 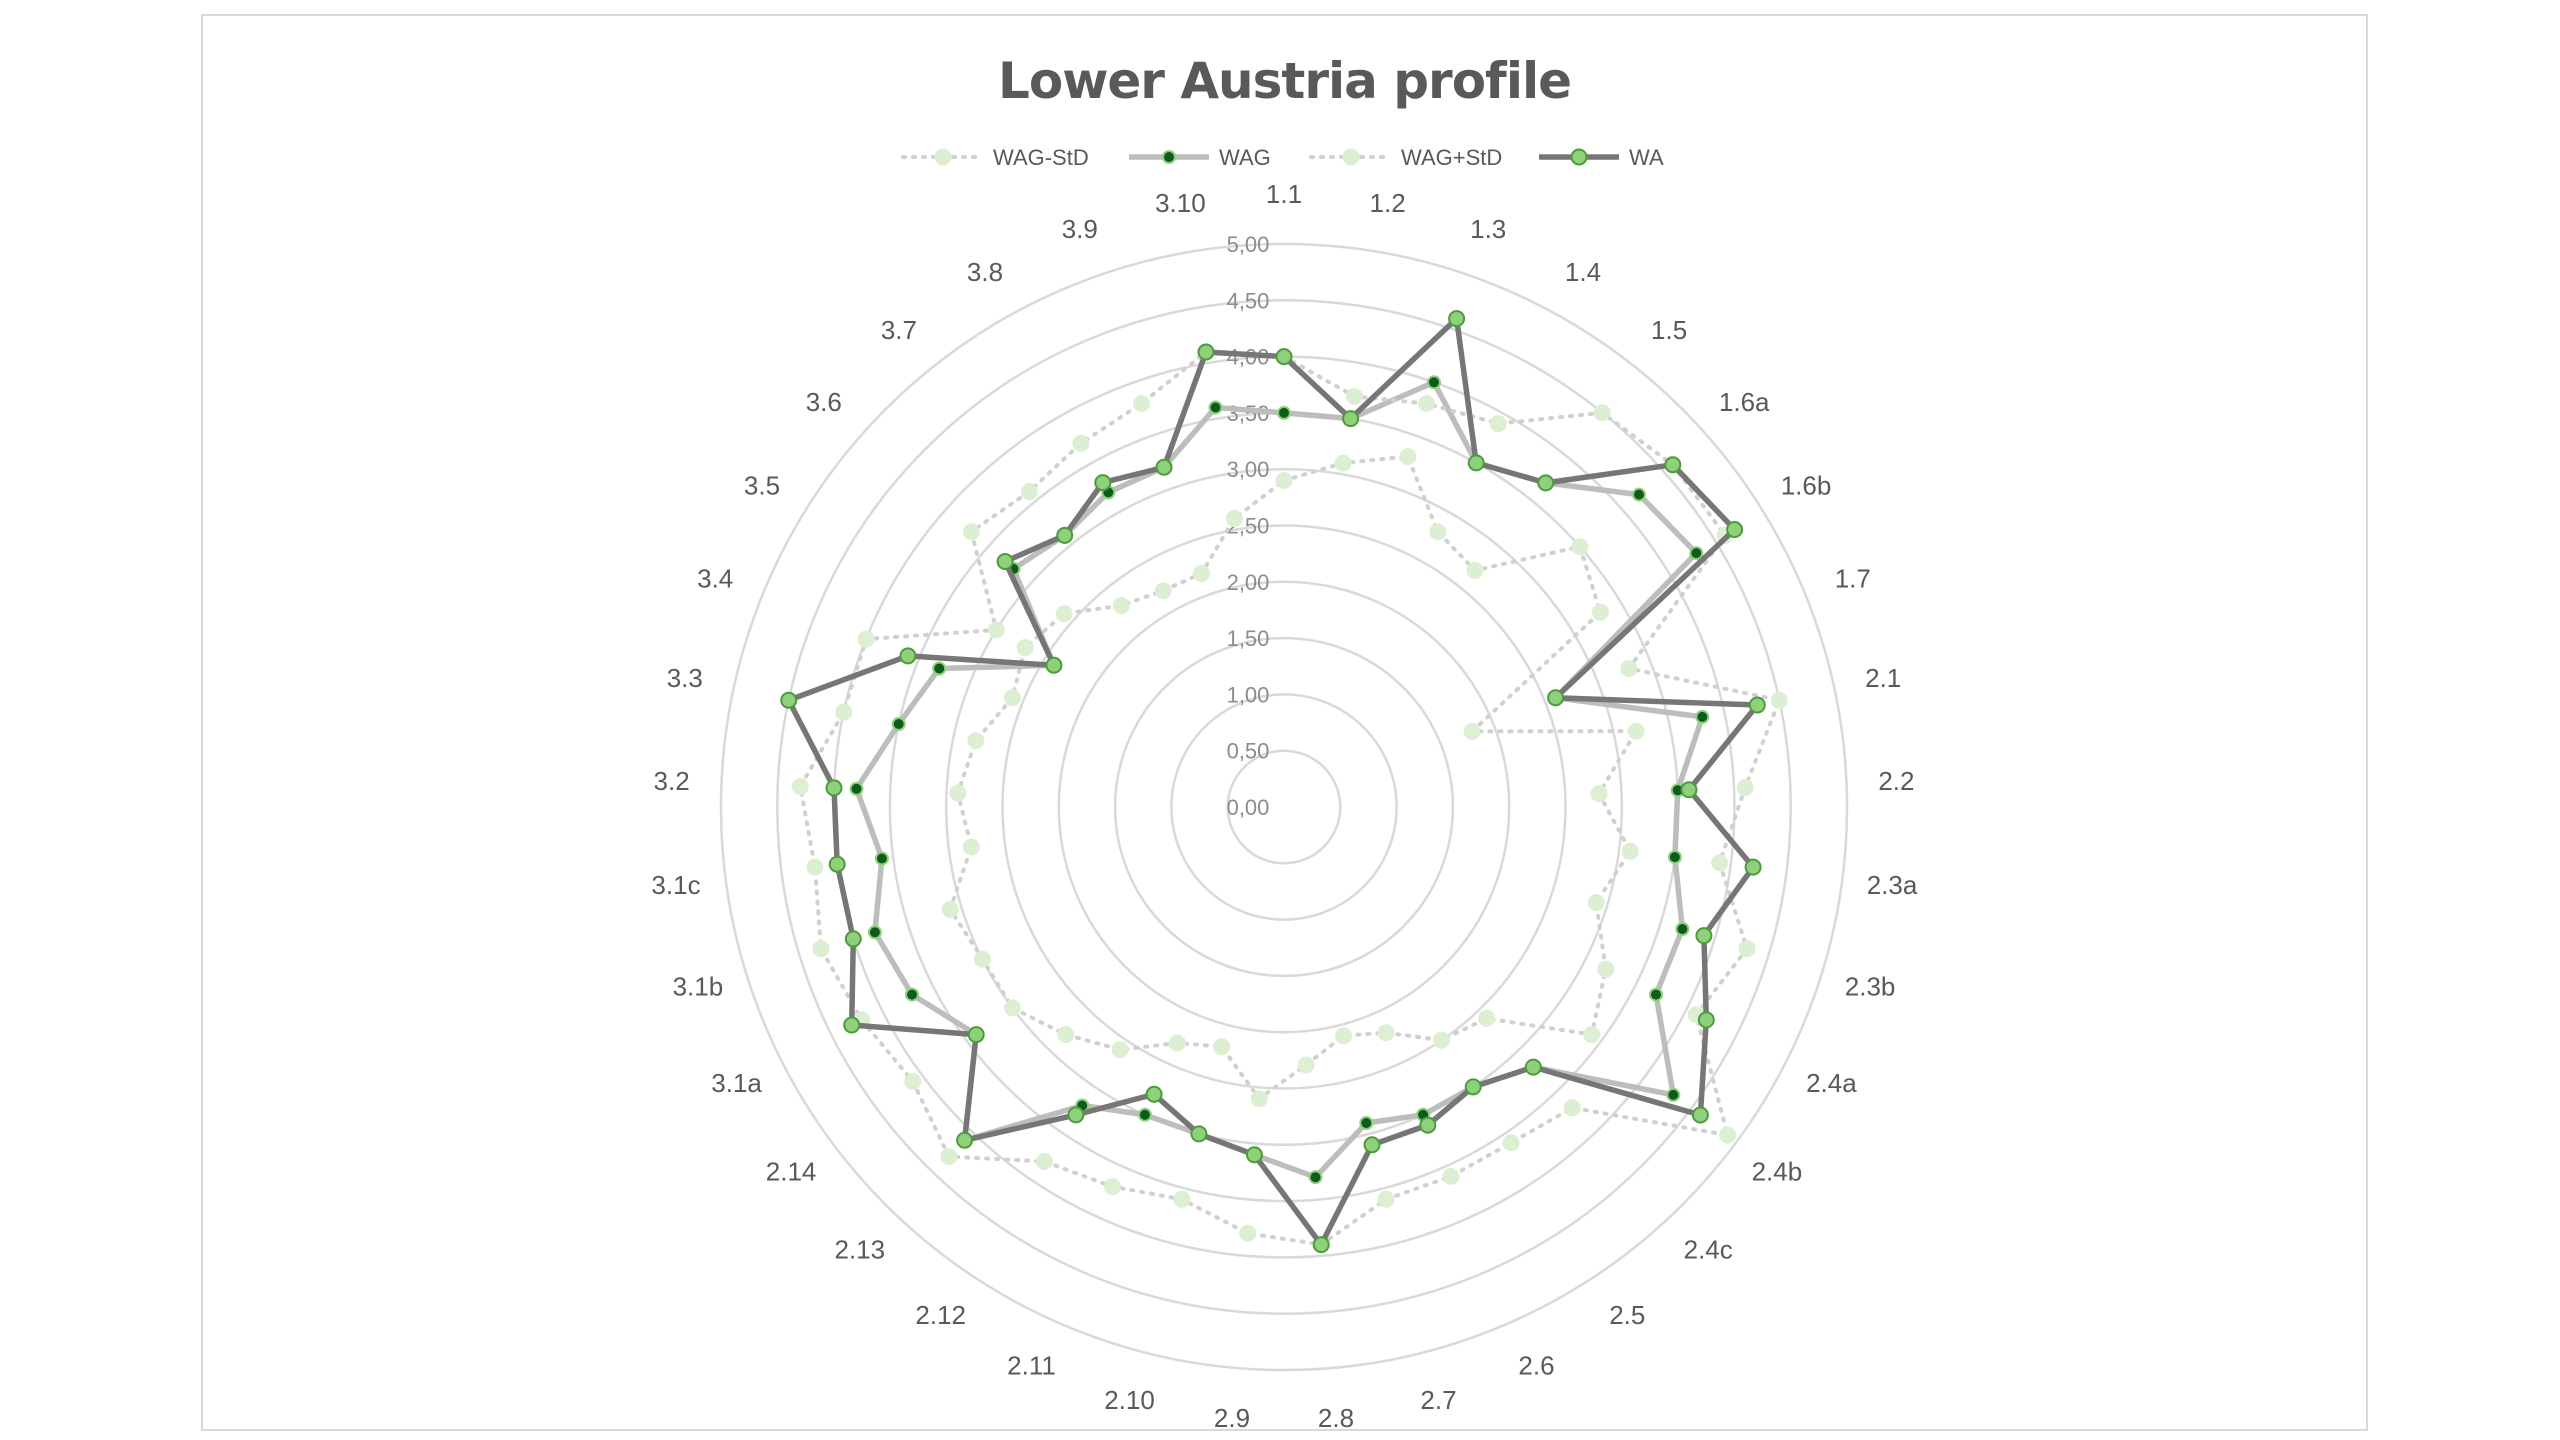 I want to click on category-label: 2.9, so click(x=1232, y=1418).